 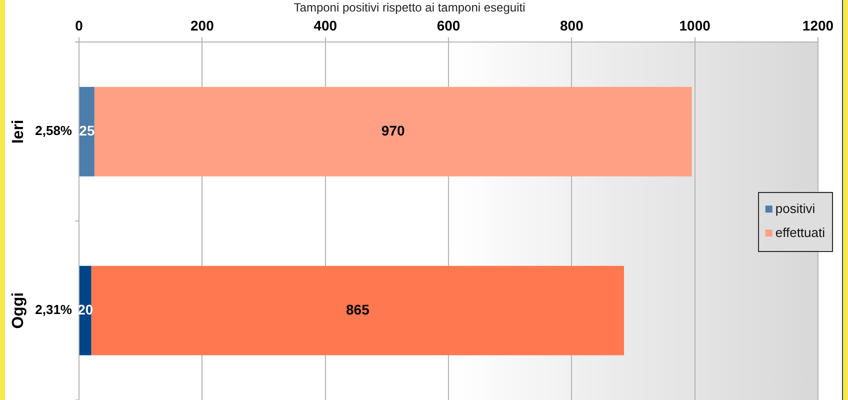 What do you see at coordinates (19, 310) in the screenshot?
I see `y-tick-label: Oggi` at bounding box center [19, 310].